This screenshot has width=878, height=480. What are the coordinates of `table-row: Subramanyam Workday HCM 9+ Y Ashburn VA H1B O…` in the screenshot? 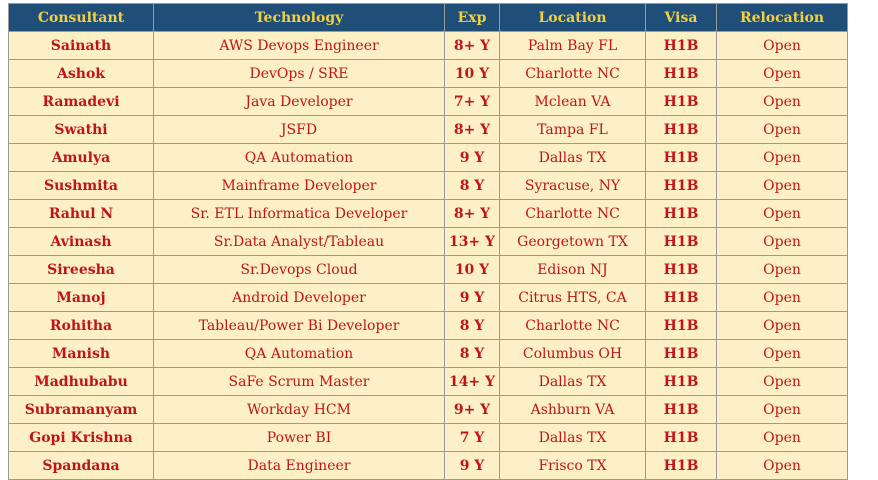 It's located at (428, 409).